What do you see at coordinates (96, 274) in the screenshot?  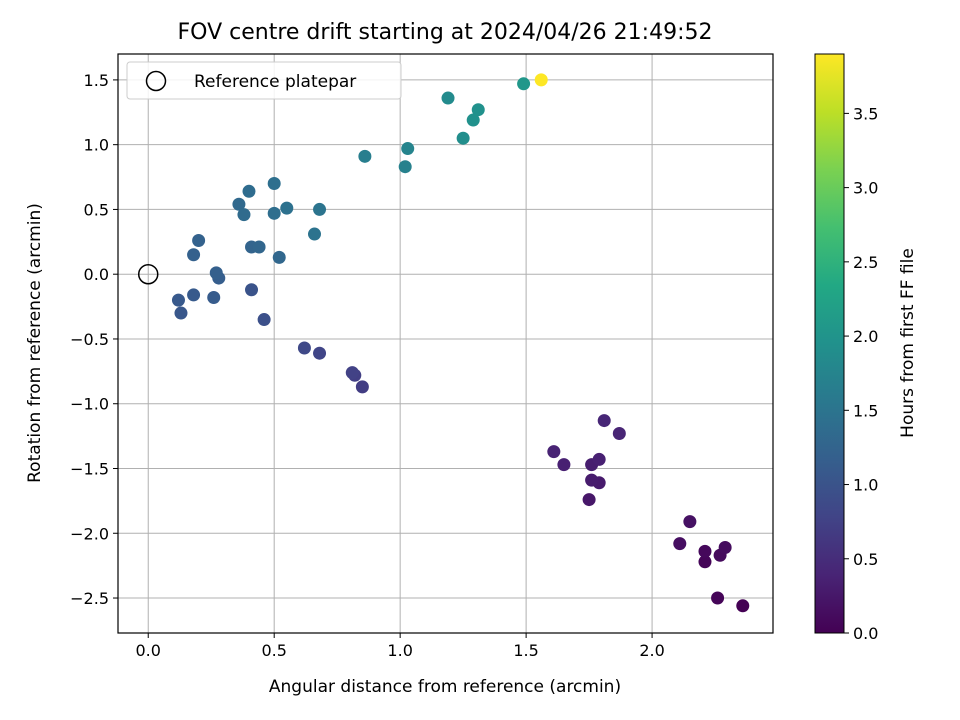 I see `y-tick-label: 0.0` at bounding box center [96, 274].